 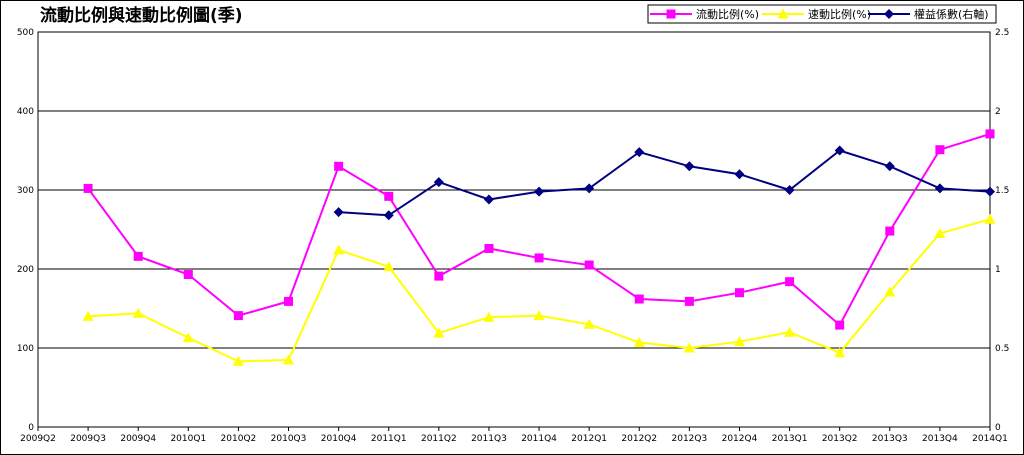 What do you see at coordinates (25, 270) in the screenshot?
I see `y-tick-label: 200` at bounding box center [25, 270].